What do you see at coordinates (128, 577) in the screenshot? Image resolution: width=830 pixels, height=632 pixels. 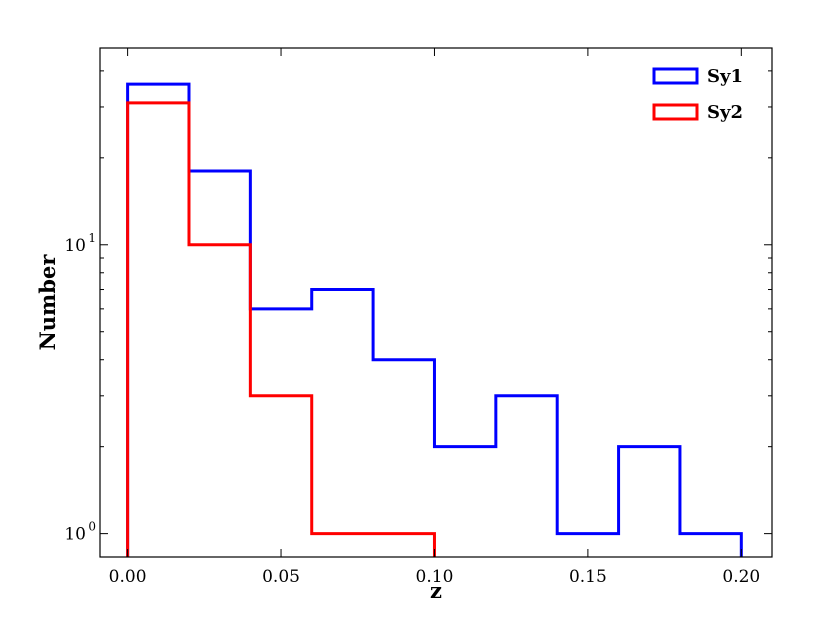 I see `x-tick-label: 0.00` at bounding box center [128, 577].